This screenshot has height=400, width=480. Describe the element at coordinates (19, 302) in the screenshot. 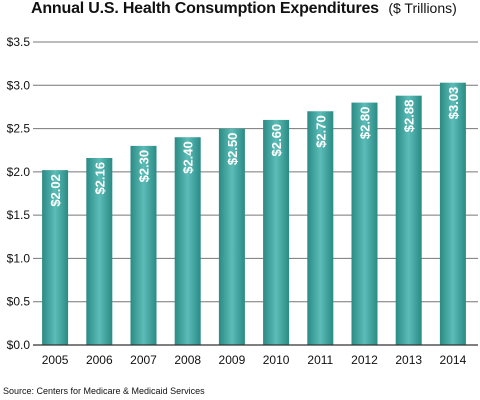

I see `y-tick-label: $0.5` at that location.